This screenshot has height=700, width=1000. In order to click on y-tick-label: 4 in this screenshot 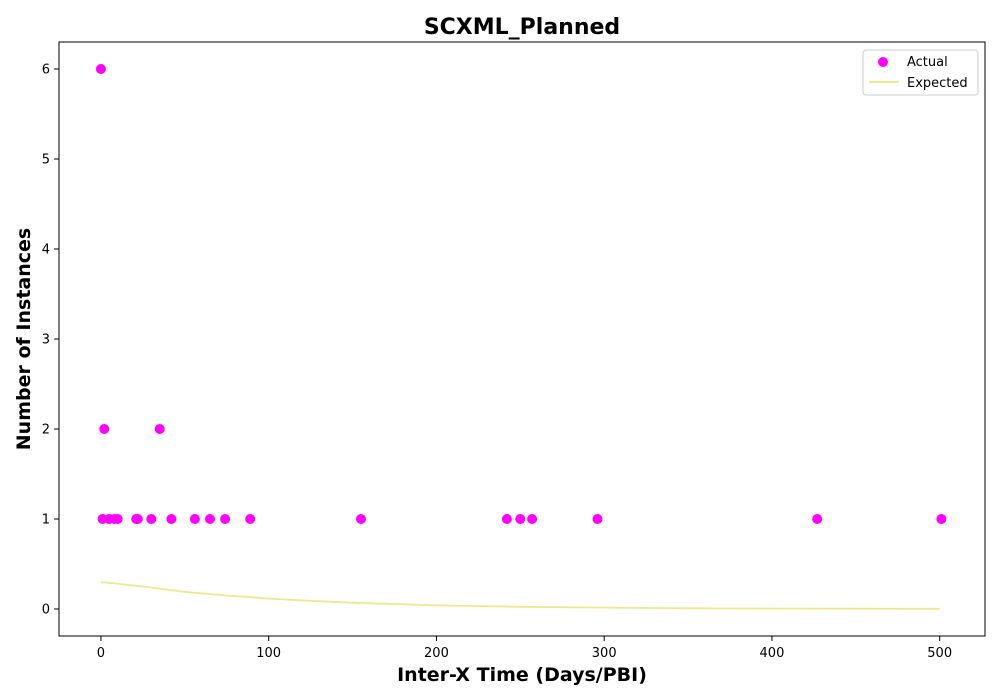, I will do `click(46, 250)`.